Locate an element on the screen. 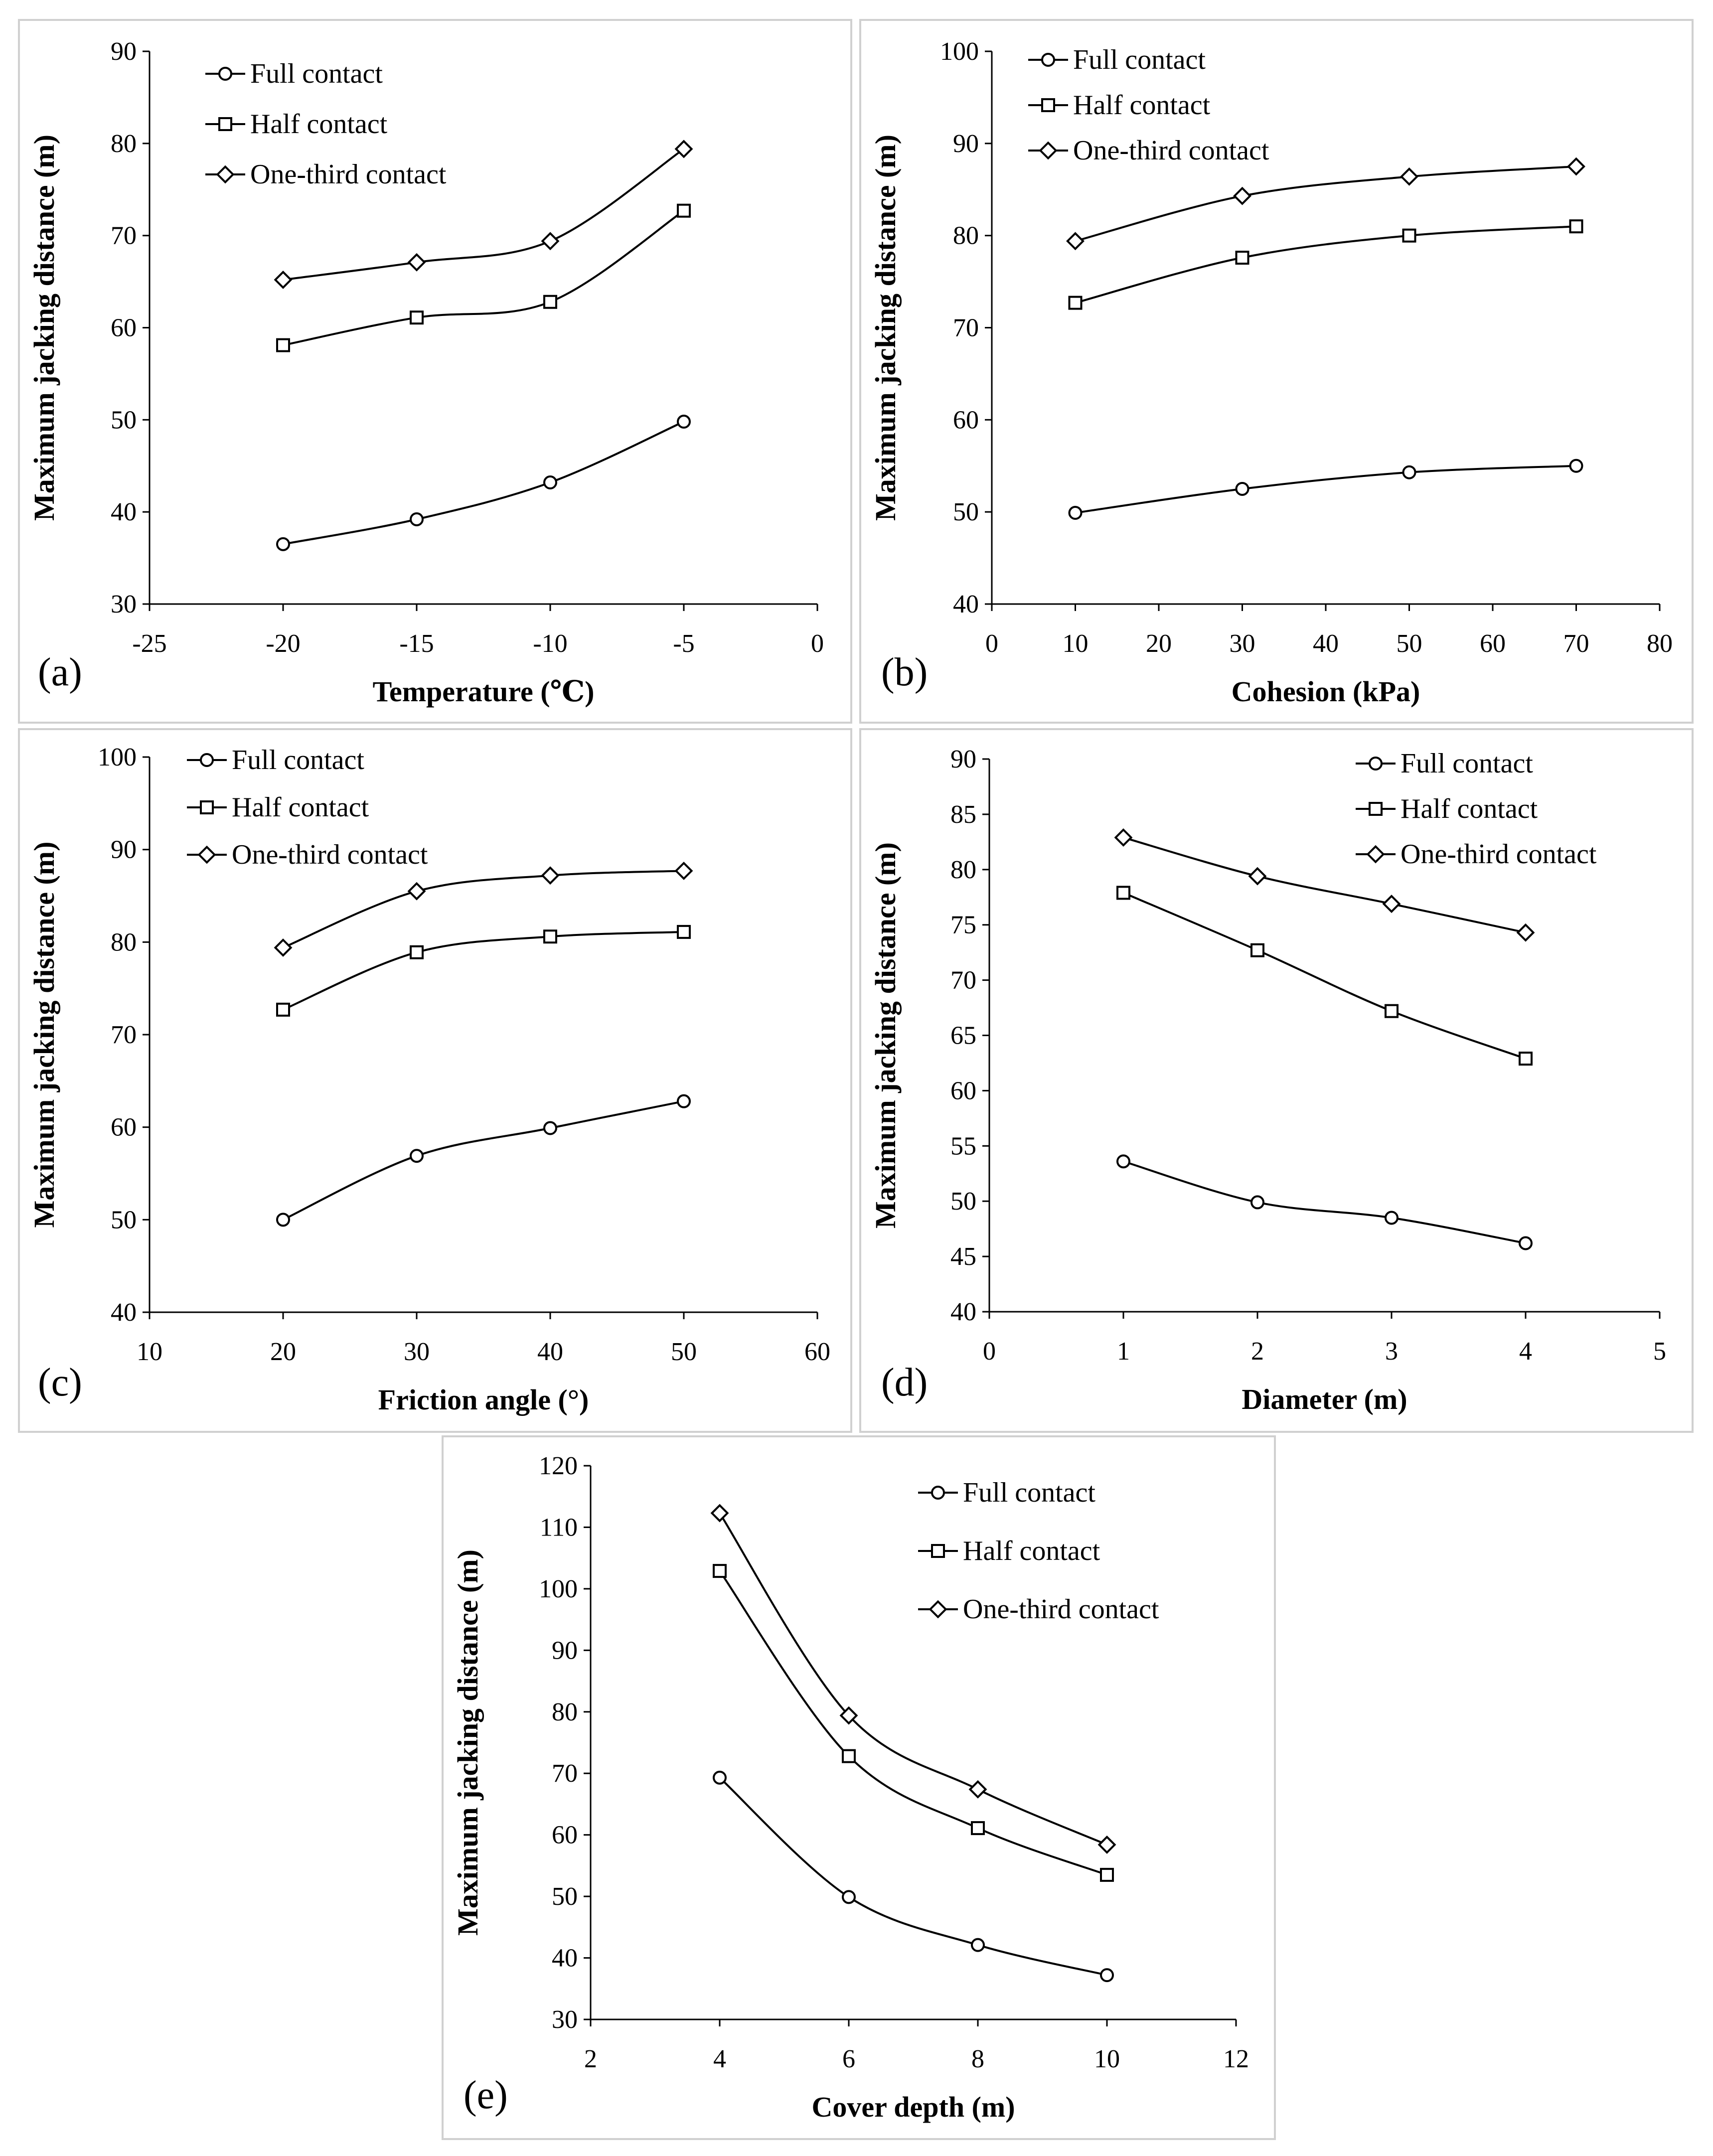 The height and width of the screenshot is (2156, 1713). x-tick-label: 10 is located at coordinates (149, 1352).